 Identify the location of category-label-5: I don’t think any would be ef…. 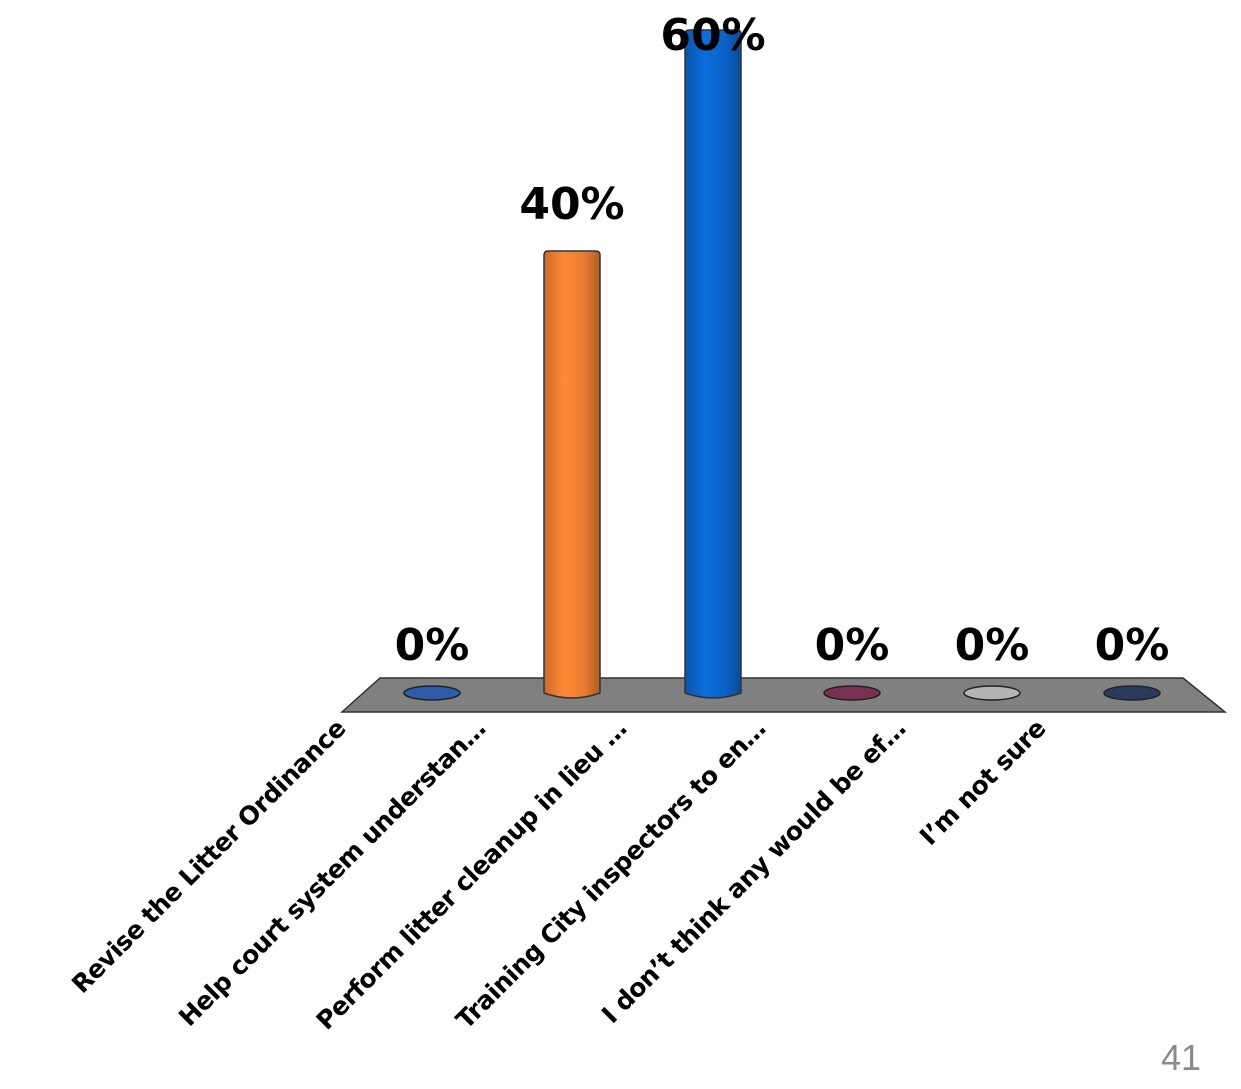
(753, 871).